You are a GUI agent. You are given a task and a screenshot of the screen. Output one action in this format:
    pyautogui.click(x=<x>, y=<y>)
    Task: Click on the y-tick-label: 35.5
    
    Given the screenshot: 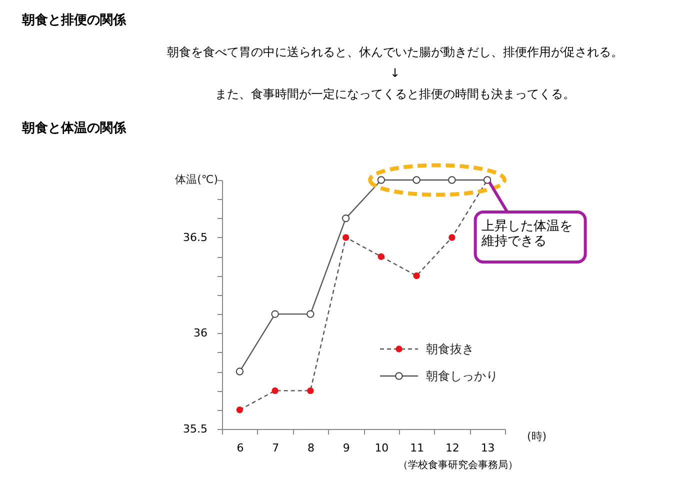 What is the action you would take?
    pyautogui.click(x=195, y=429)
    